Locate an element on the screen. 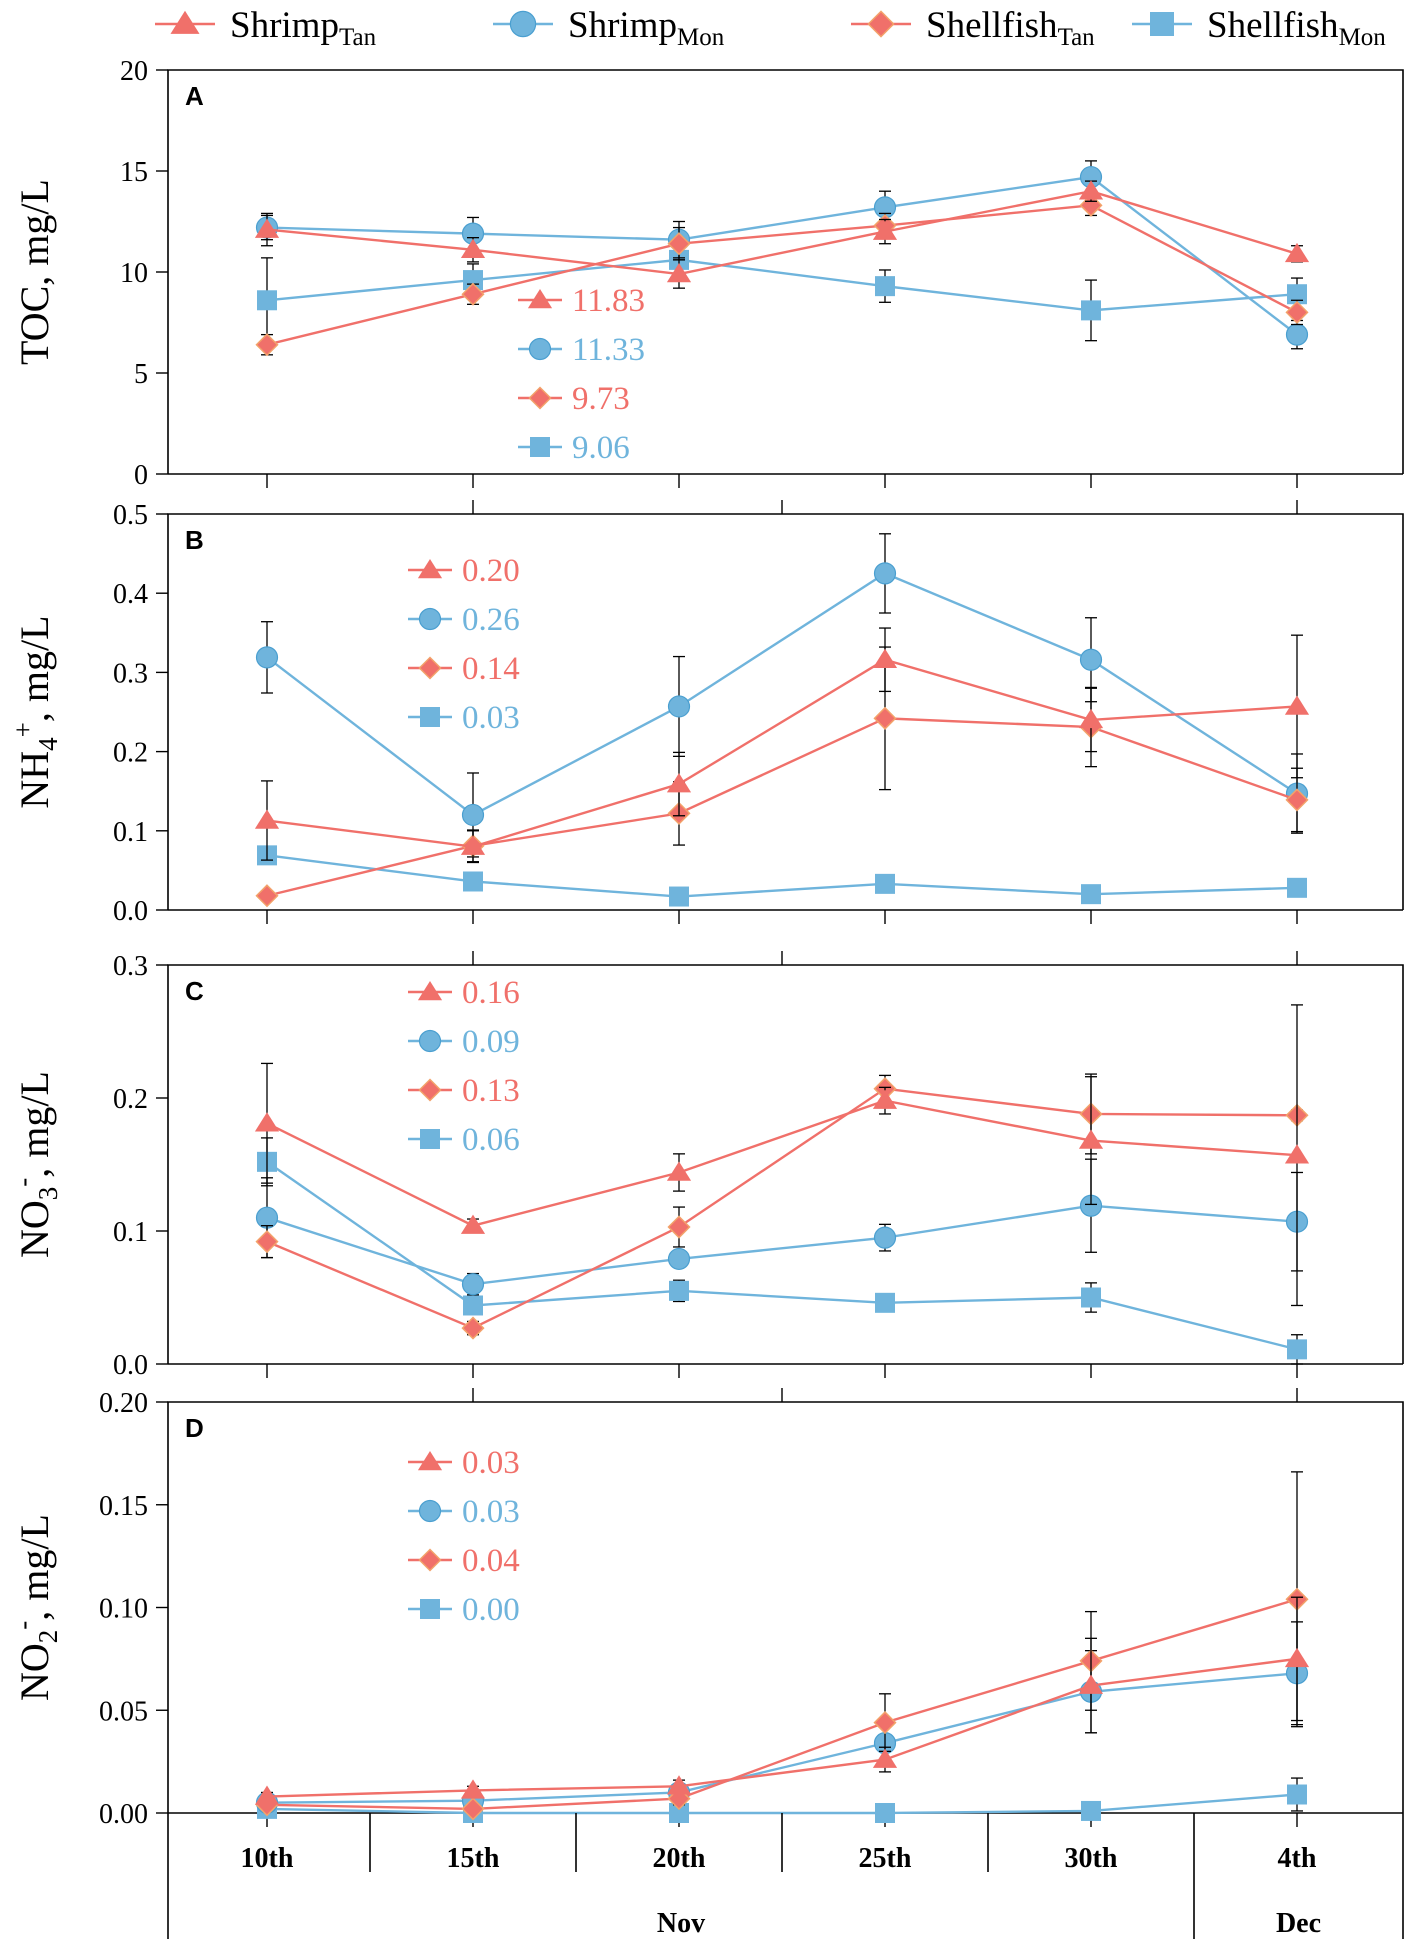 The height and width of the screenshot is (1939, 1417). mean-annotation-shellfish-mon: 0.00 is located at coordinates (464, 1610).